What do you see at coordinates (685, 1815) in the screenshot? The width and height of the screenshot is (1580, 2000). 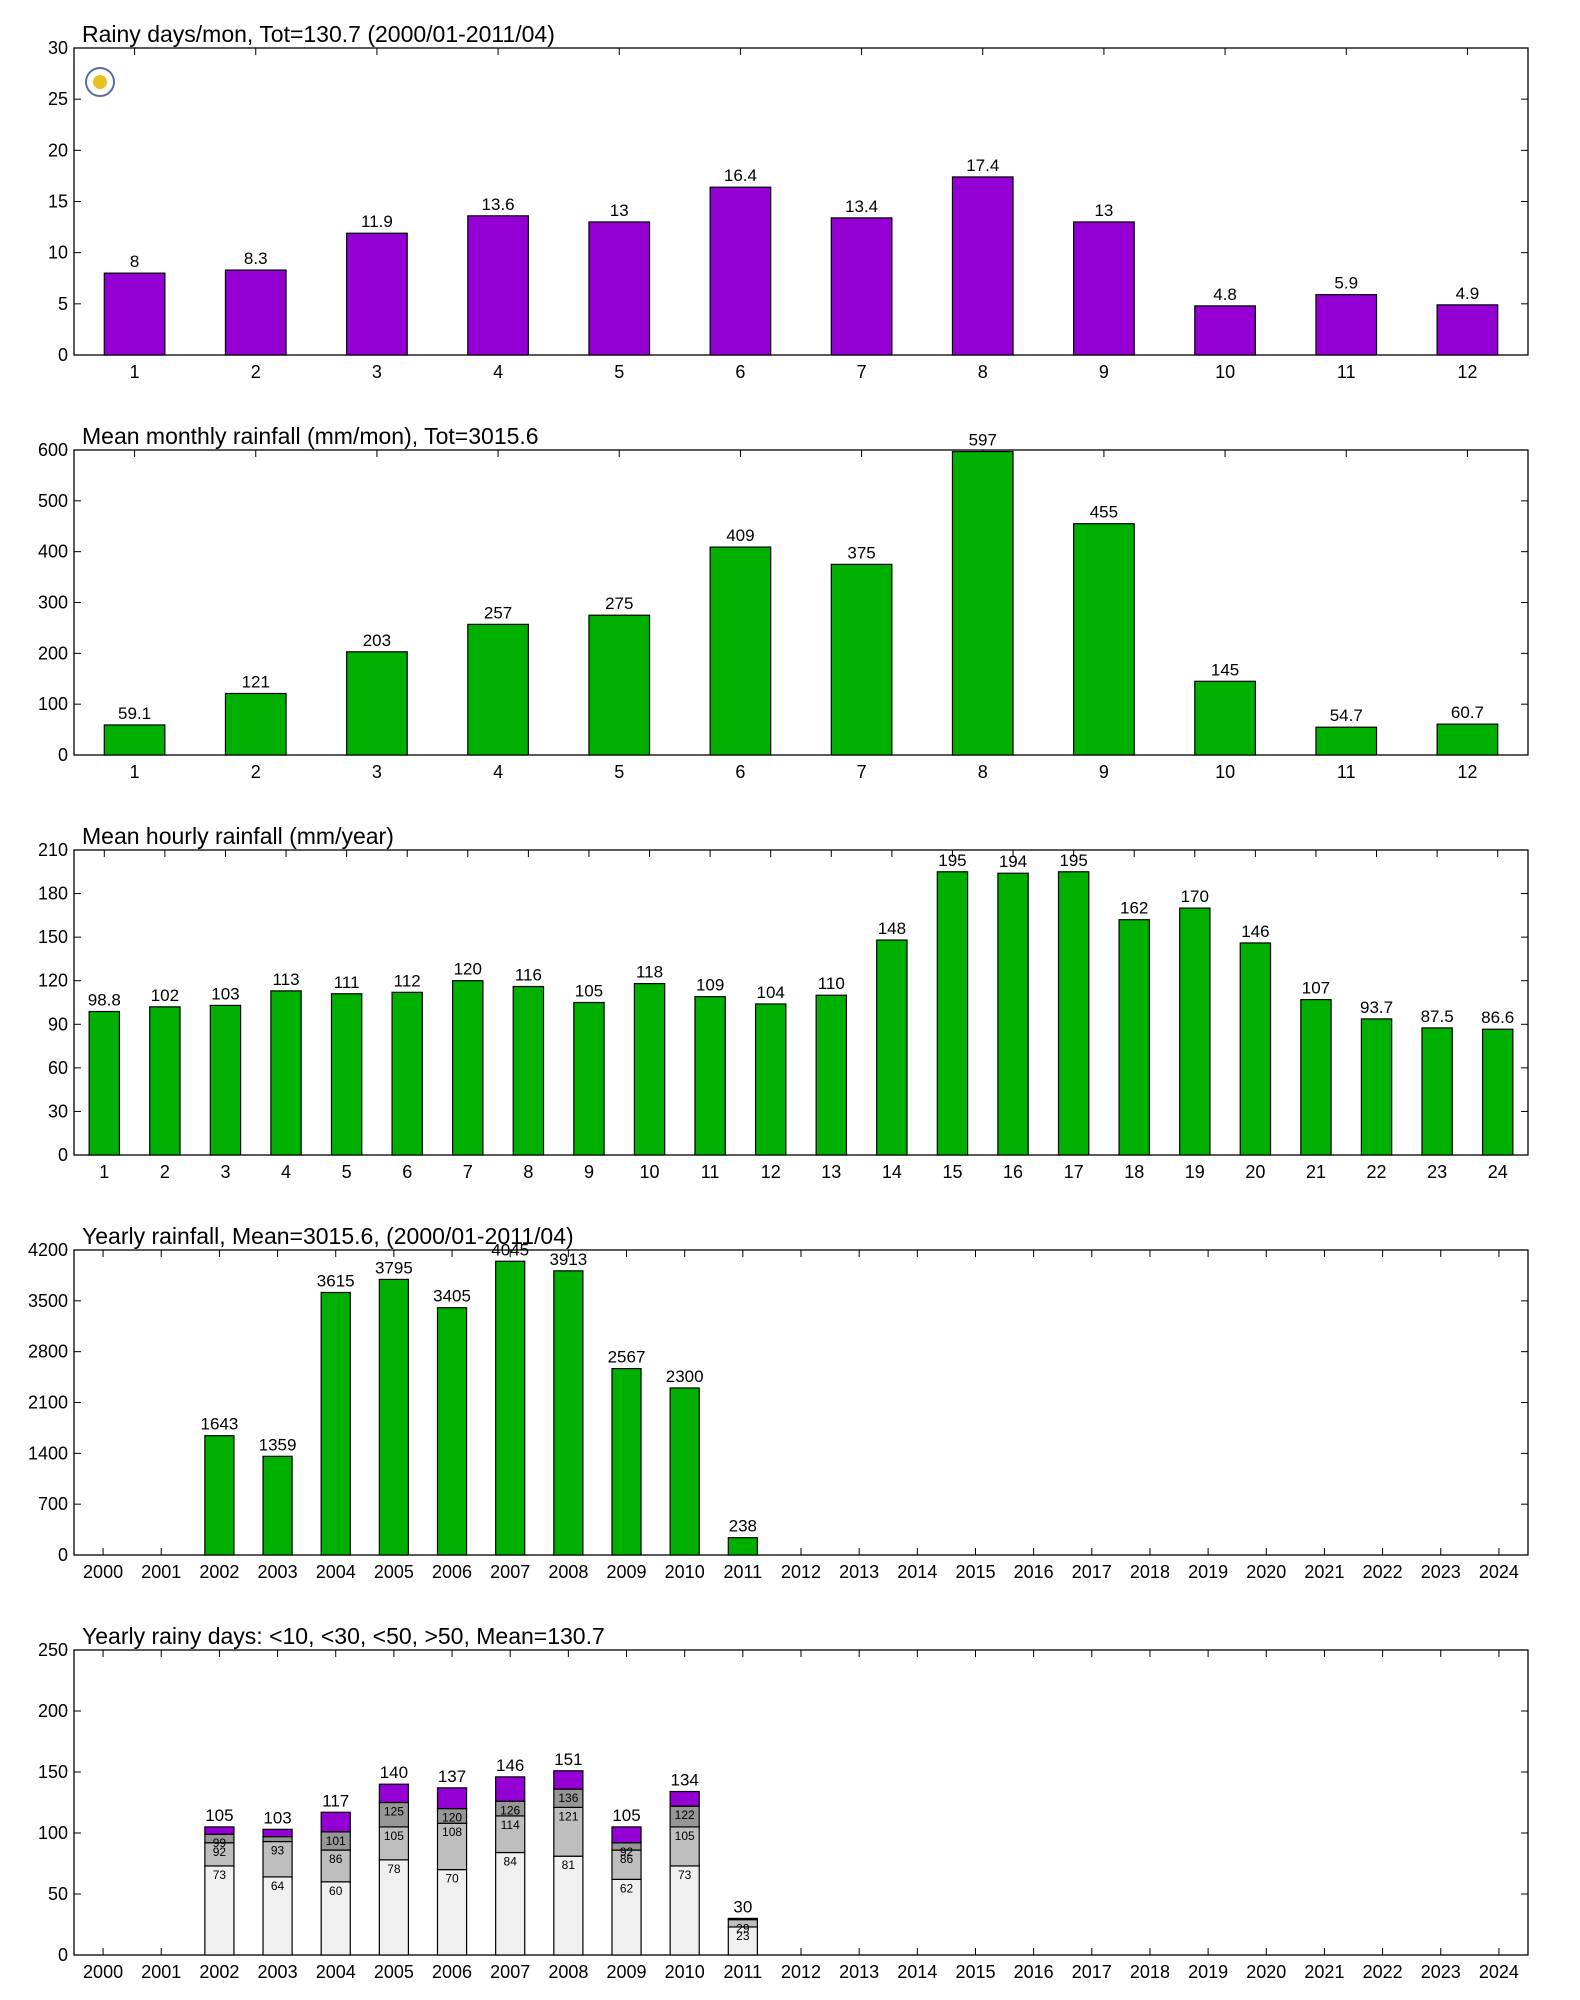 I see `segment-value-label: 122` at bounding box center [685, 1815].